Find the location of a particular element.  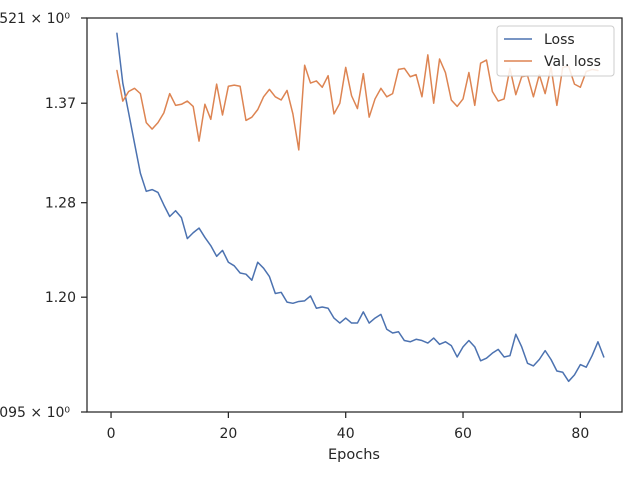

x-tick-label: 80 is located at coordinates (580, 434).